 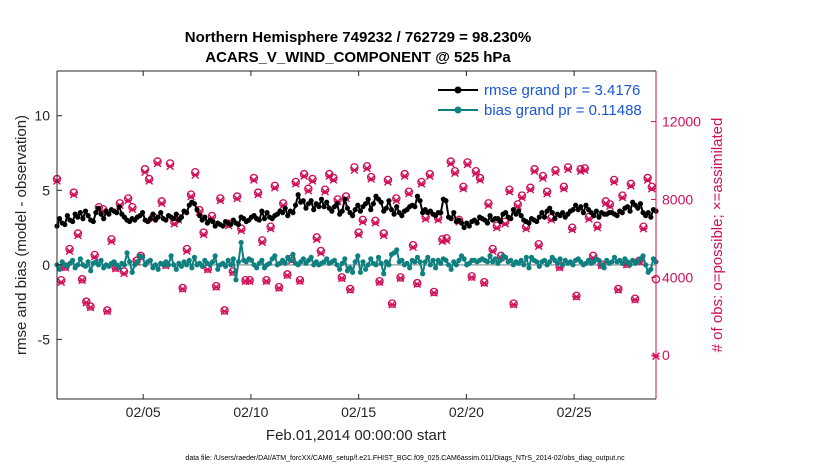 What do you see at coordinates (44, 339) in the screenshot?
I see `y-left-tick-label-1: -5` at bounding box center [44, 339].